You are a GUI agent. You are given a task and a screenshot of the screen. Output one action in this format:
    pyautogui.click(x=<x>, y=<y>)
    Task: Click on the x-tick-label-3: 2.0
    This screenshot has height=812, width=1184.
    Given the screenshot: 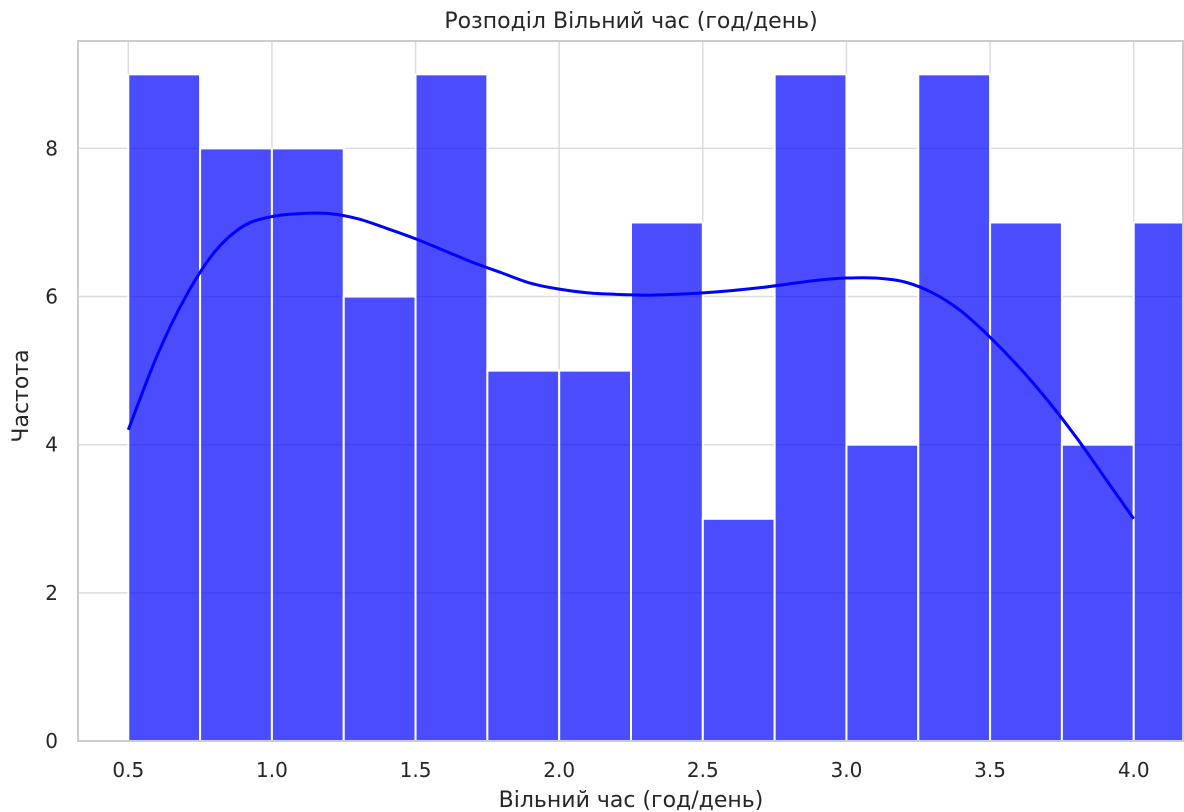 What is the action you would take?
    pyautogui.click(x=559, y=770)
    